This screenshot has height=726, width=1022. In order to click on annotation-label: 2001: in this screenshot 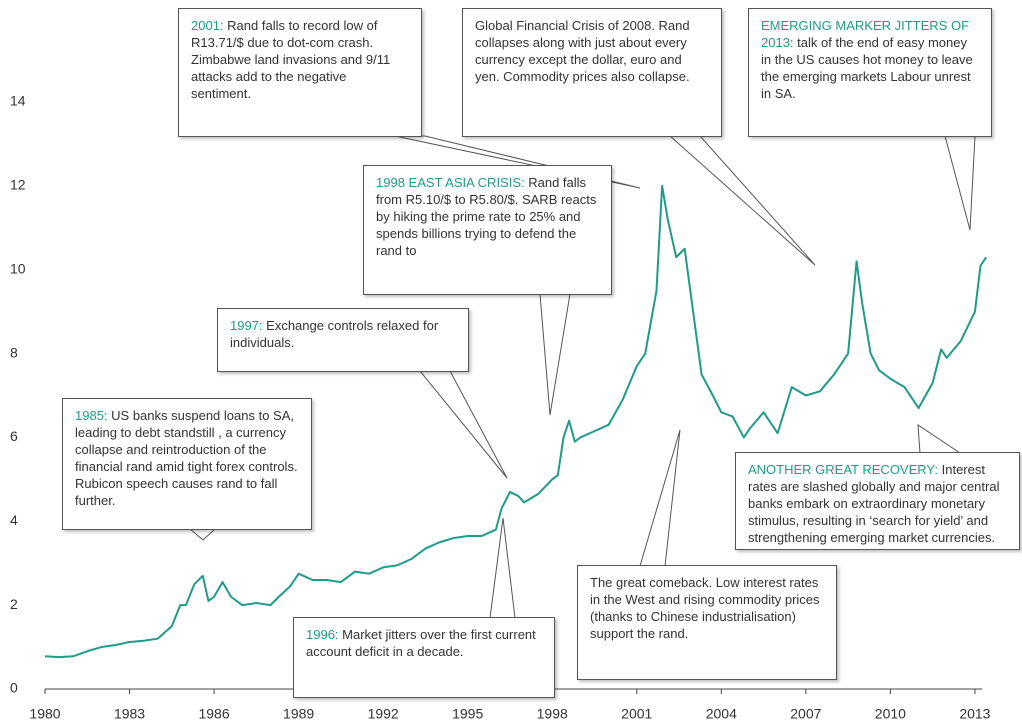, I will do `click(207, 25)`.